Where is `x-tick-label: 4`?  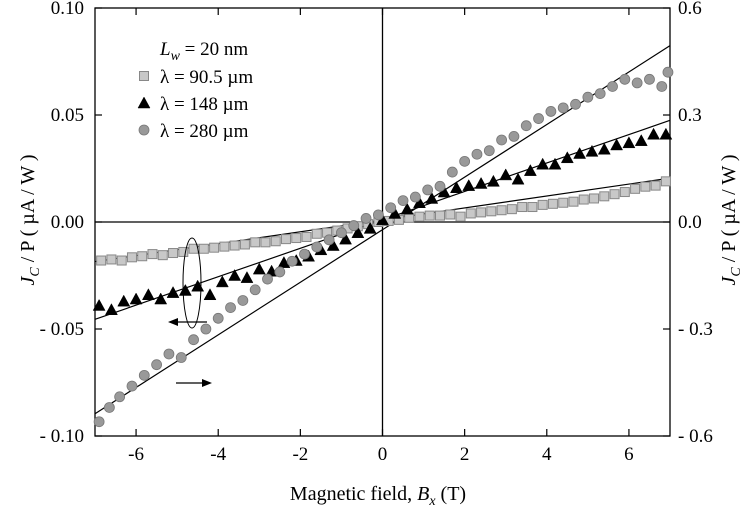
x-tick-label: 4 is located at coordinates (547, 454).